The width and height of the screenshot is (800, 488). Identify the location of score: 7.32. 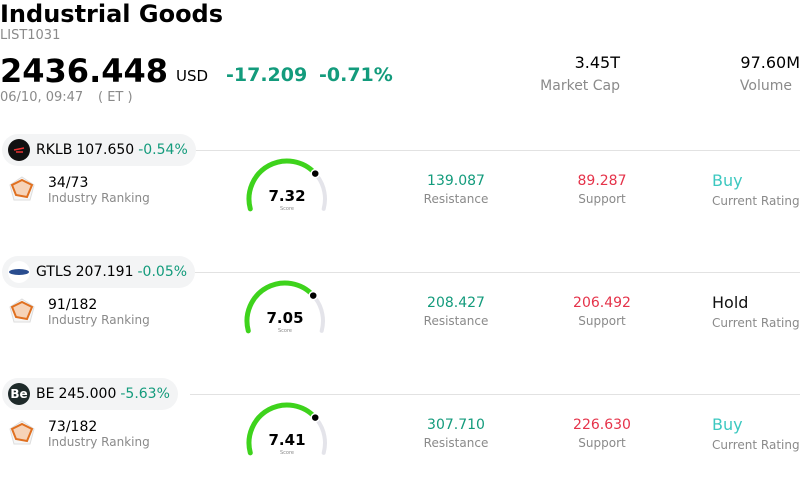
(287, 196).